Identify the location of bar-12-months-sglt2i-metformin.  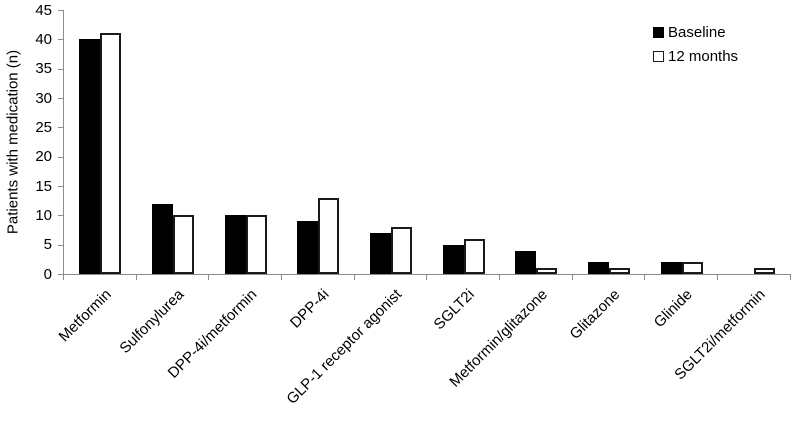
(765, 271).